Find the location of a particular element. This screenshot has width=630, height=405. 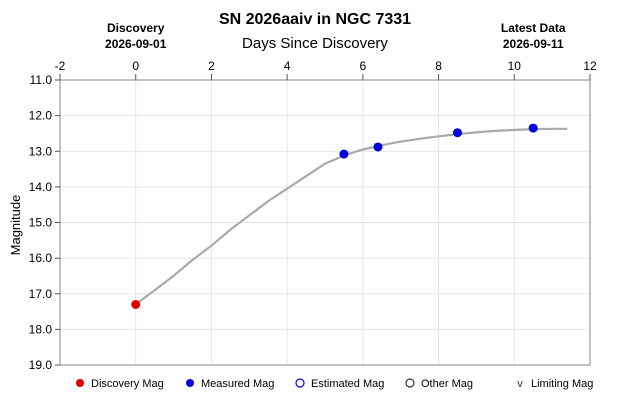

legend-item-other-mag: Other Mag is located at coordinates (439, 384).